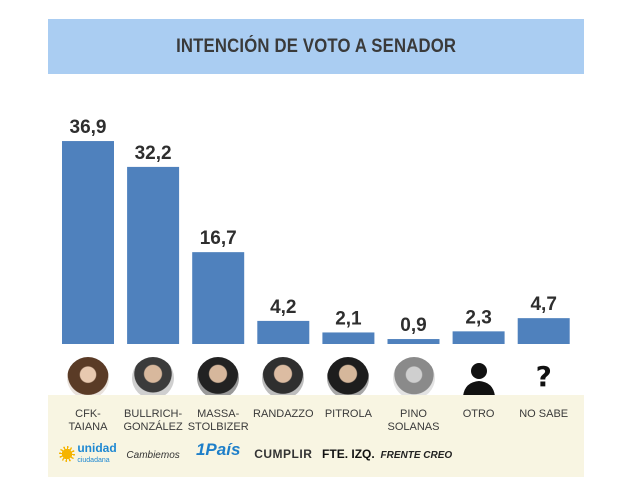 The image size is (620, 498). What do you see at coordinates (153, 414) in the screenshot?
I see `candidate-name-line1: BULLRICH-` at bounding box center [153, 414].